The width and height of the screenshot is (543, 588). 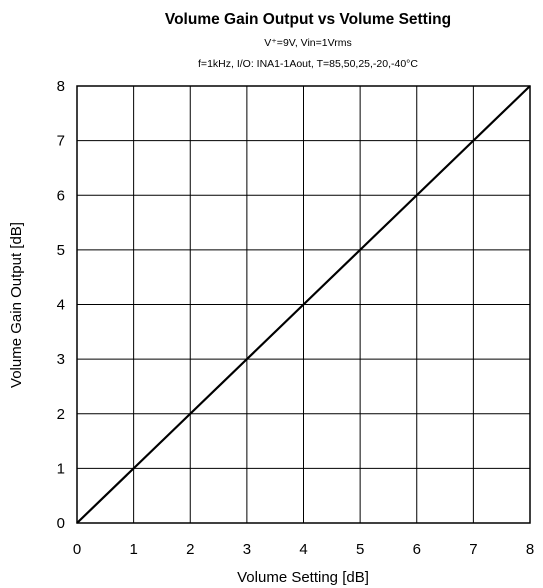 I want to click on x-tick-label: 0, so click(x=77, y=549).